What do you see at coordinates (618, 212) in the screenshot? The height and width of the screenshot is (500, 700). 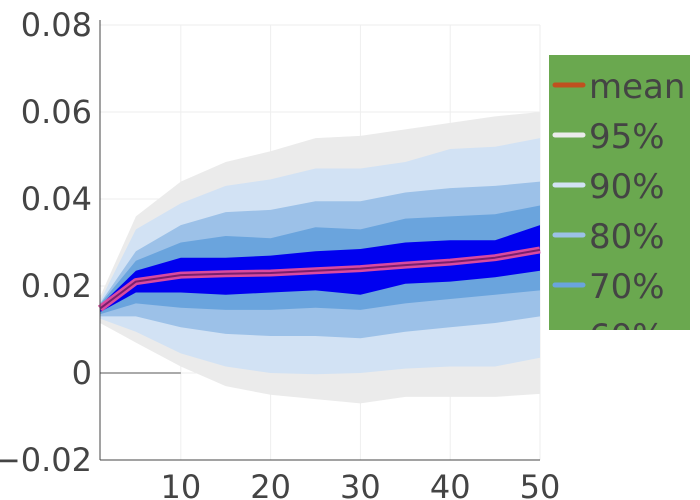 I see `legend-entries: mean 95% 90% 80% 70% 60%` at bounding box center [618, 212].